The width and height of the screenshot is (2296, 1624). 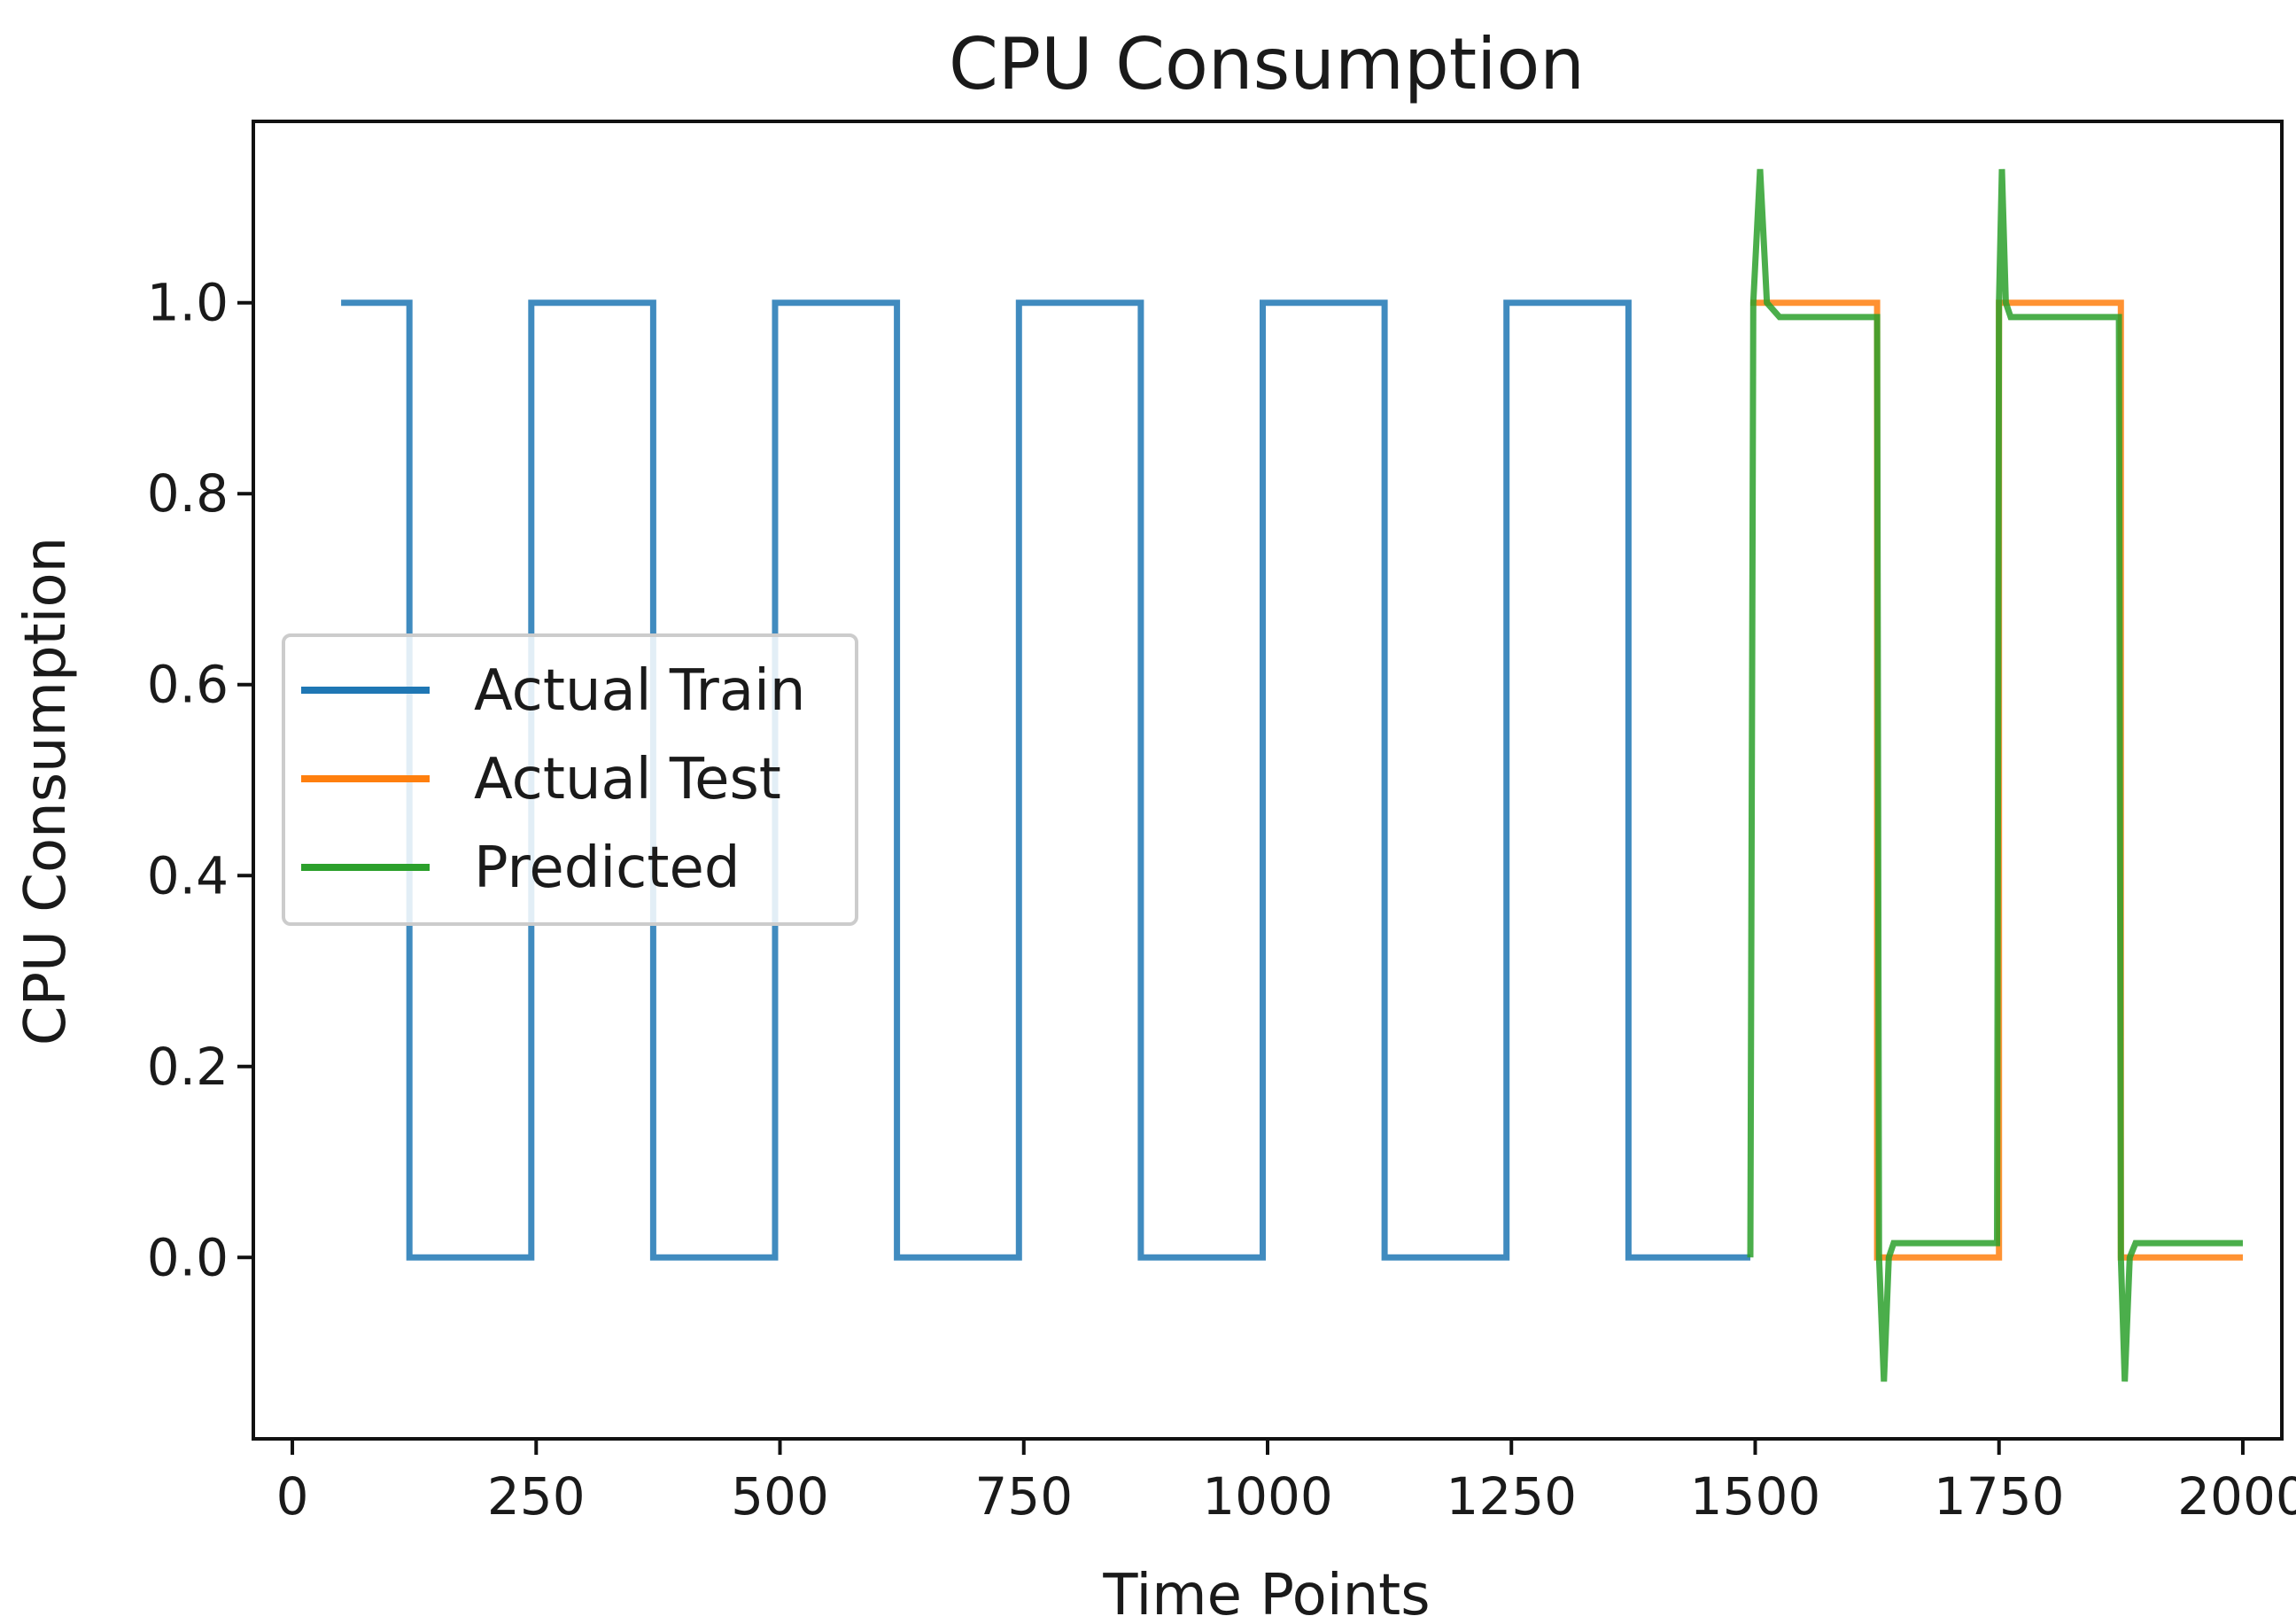 I want to click on x-tick-label: 750, so click(x=1023, y=1497).